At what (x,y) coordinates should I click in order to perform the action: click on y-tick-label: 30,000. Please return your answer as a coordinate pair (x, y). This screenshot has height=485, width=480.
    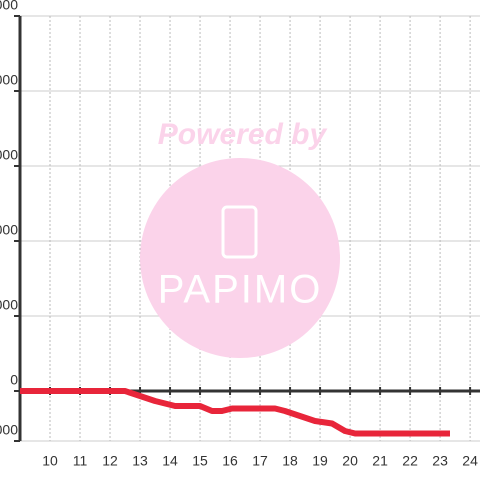
    Looking at the image, I should click on (9, 305).